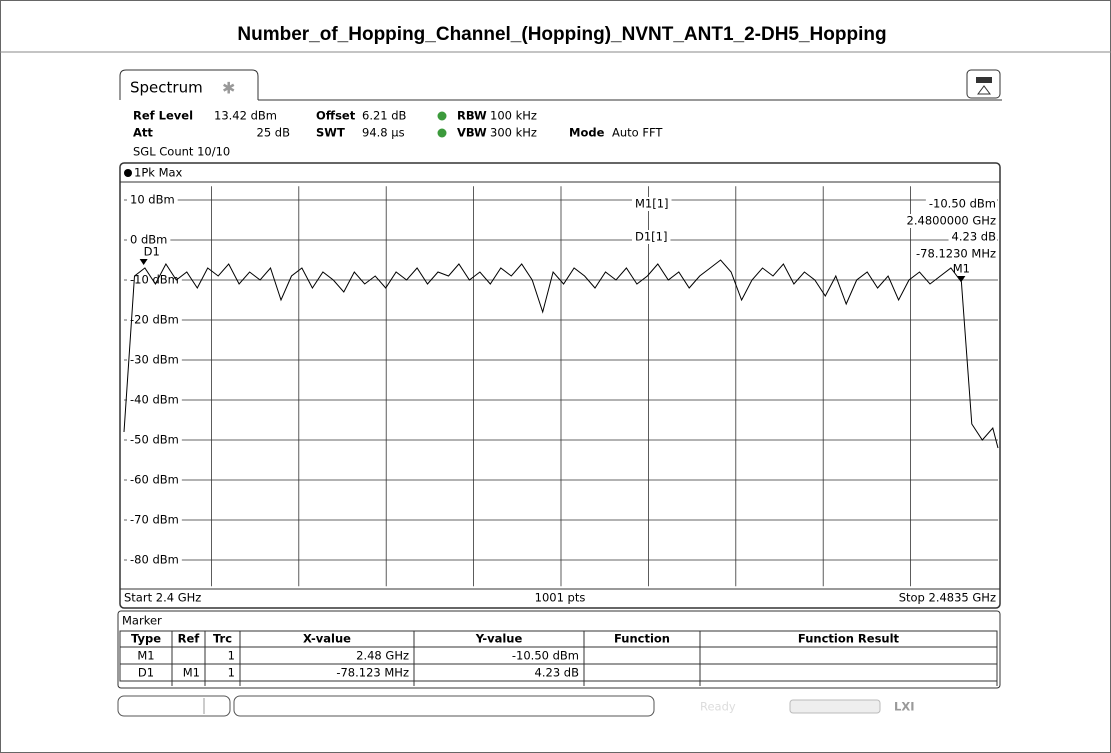  What do you see at coordinates (166, 88) in the screenshot?
I see `tab-label: Spectrum` at bounding box center [166, 88].